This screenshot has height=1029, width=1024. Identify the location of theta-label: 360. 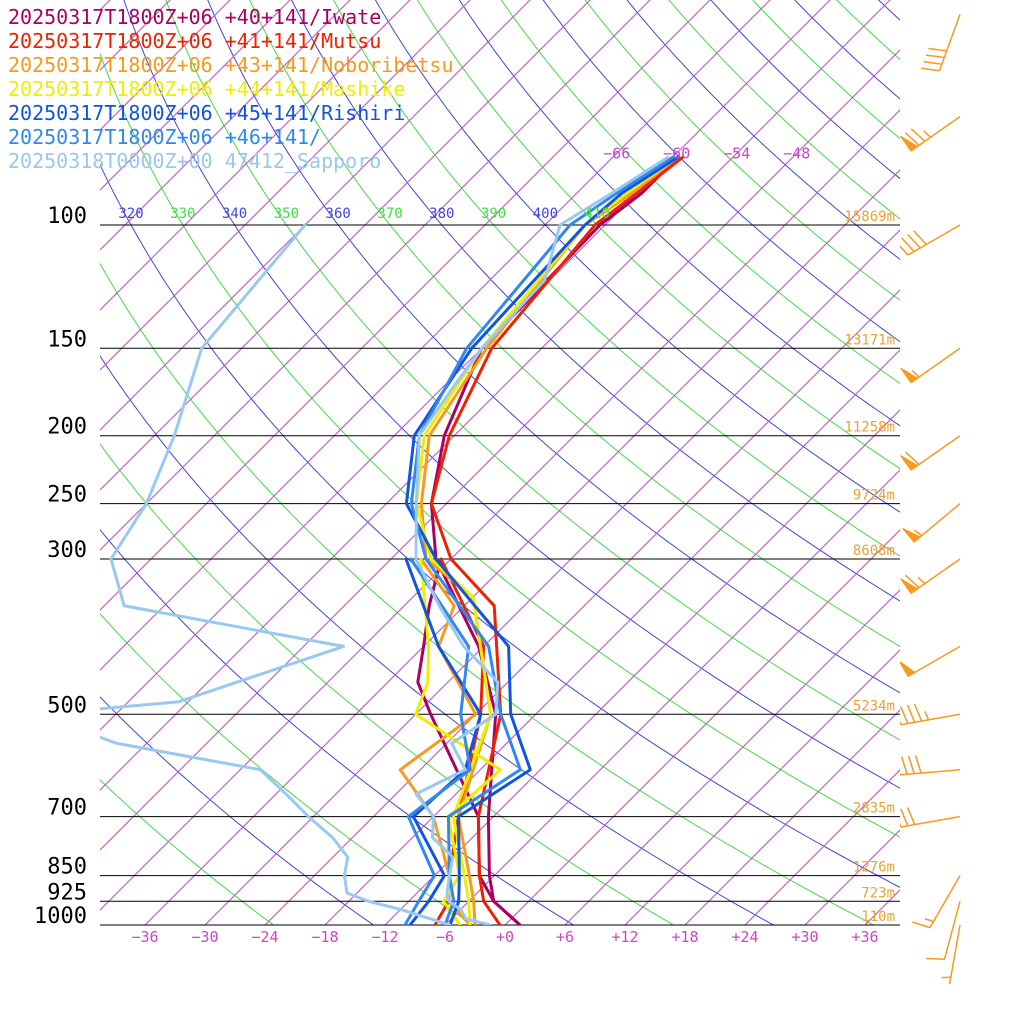
(338, 214).